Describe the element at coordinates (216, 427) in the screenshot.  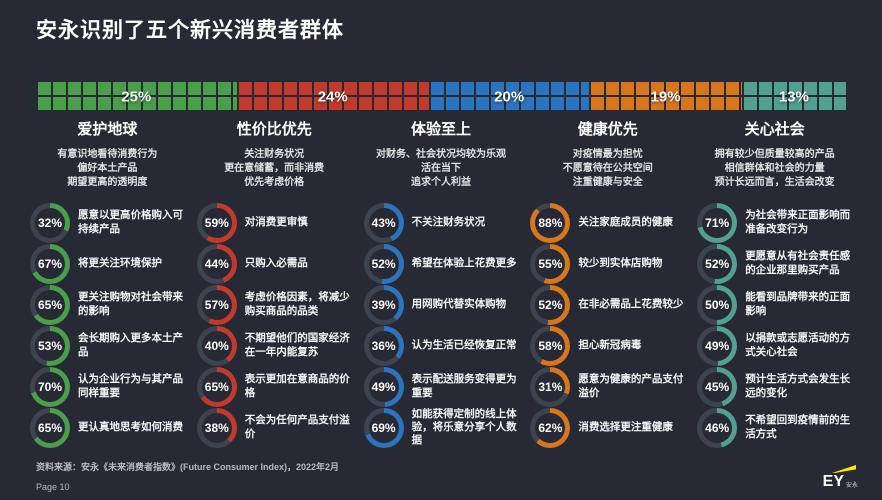
I see `stat-value: 38%` at that location.